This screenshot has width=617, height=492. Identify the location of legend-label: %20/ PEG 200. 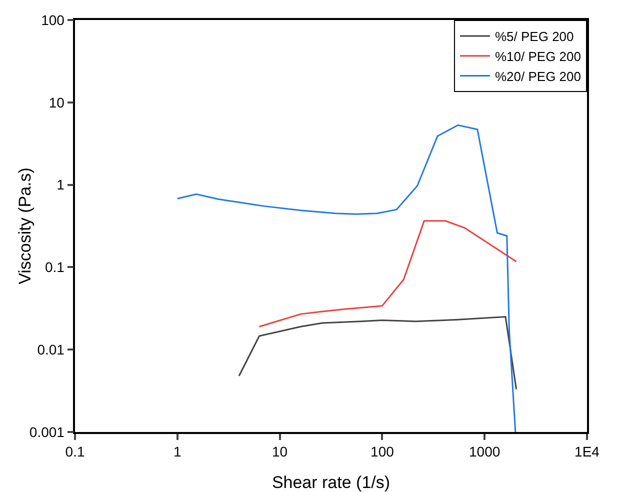
(538, 76).